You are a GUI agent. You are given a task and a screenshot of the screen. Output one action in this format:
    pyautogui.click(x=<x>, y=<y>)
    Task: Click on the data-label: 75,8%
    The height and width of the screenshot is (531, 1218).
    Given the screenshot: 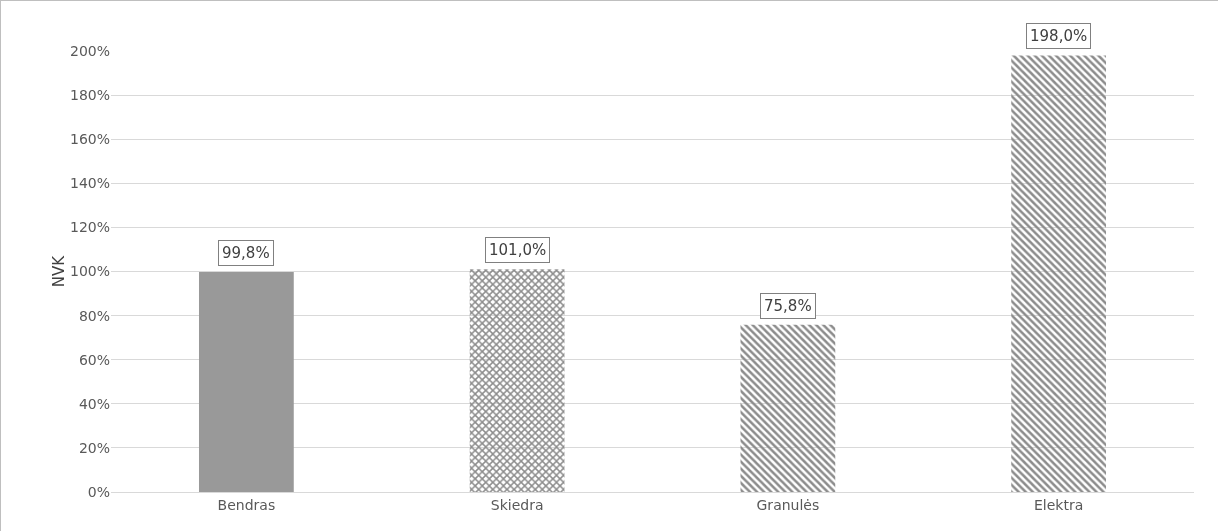 What is the action you would take?
    pyautogui.click(x=788, y=306)
    